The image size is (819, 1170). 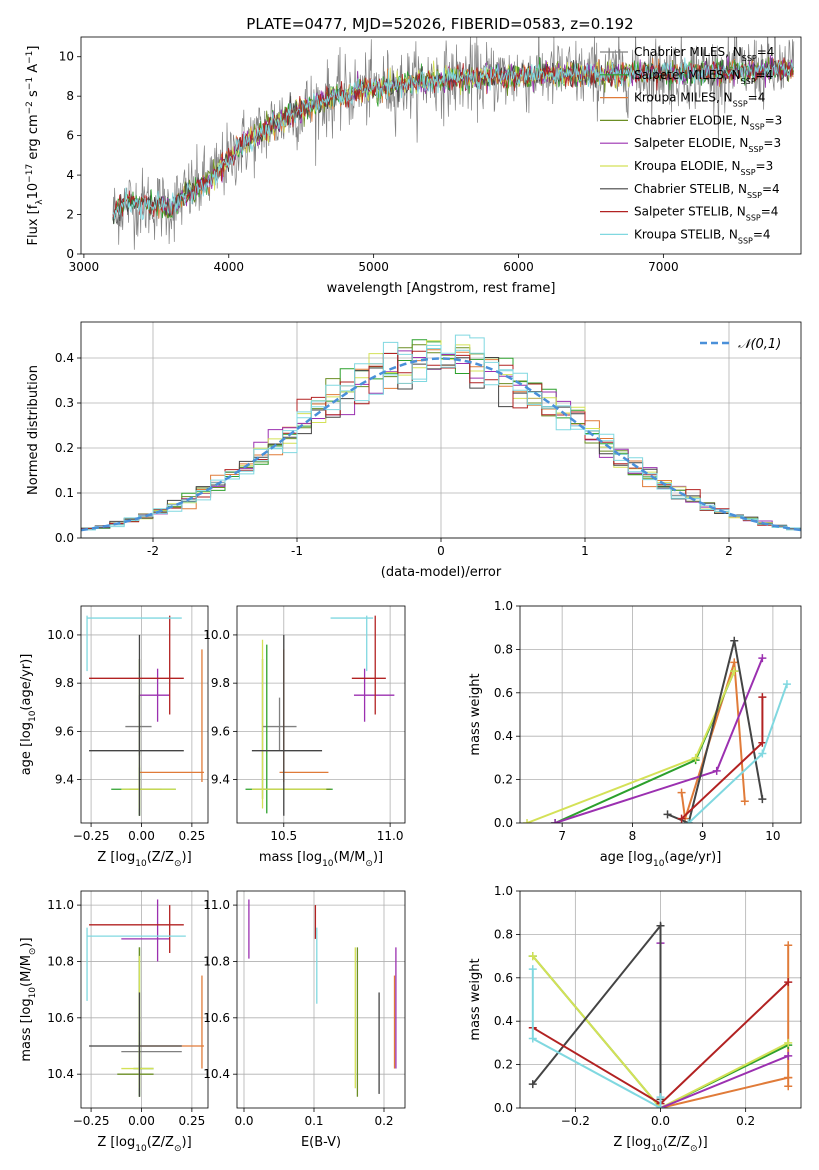 I want to click on x-axis-label-part: (age/yr)], so click(x=692, y=857).